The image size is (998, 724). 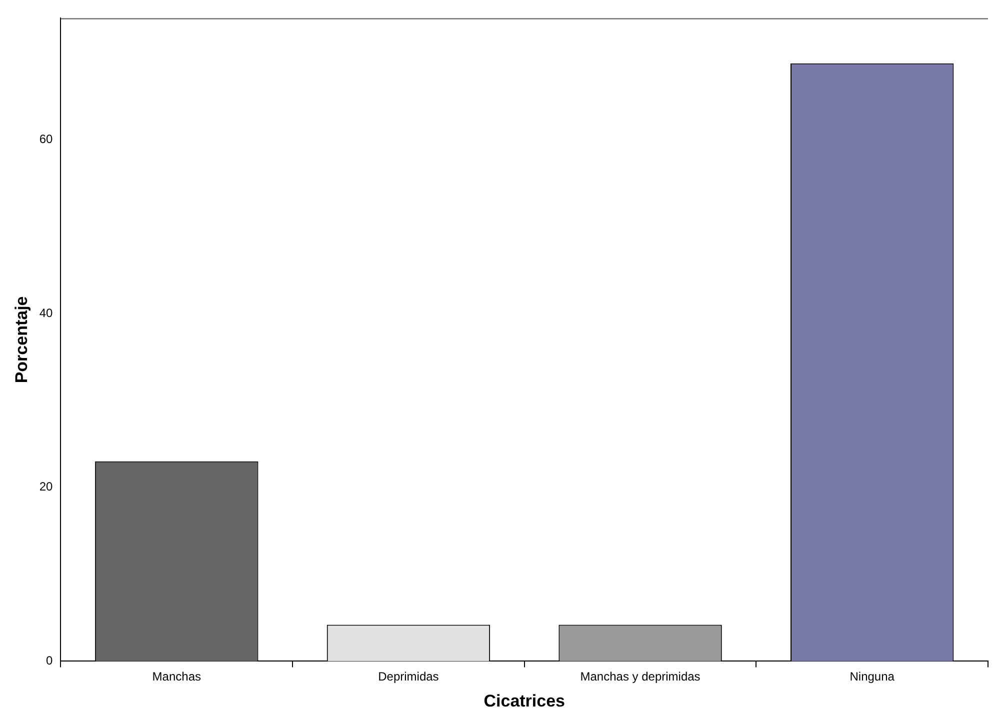 I want to click on y-tick-label: 0, so click(x=50, y=661).